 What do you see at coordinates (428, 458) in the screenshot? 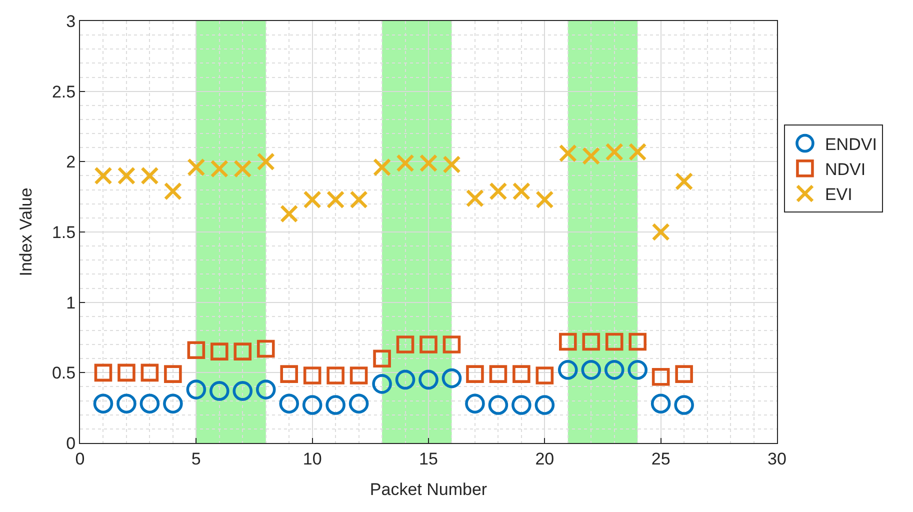
I see `x-tick-label: 15` at bounding box center [428, 458].